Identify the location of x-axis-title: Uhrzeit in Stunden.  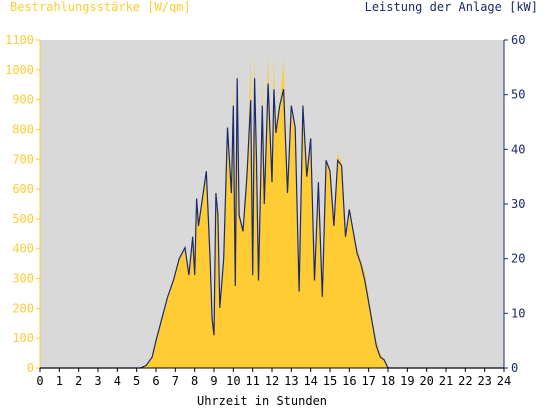
(262, 401).